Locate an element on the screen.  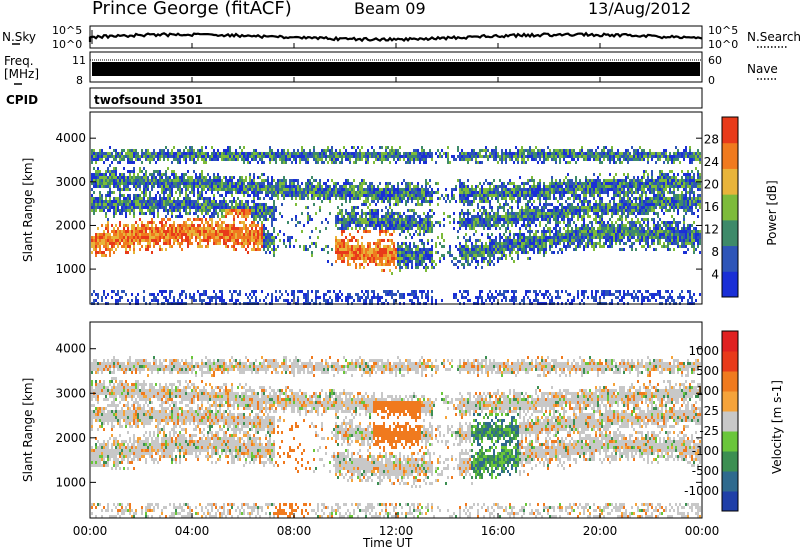
nsky-label: N.Sky is located at coordinates (19, 37).